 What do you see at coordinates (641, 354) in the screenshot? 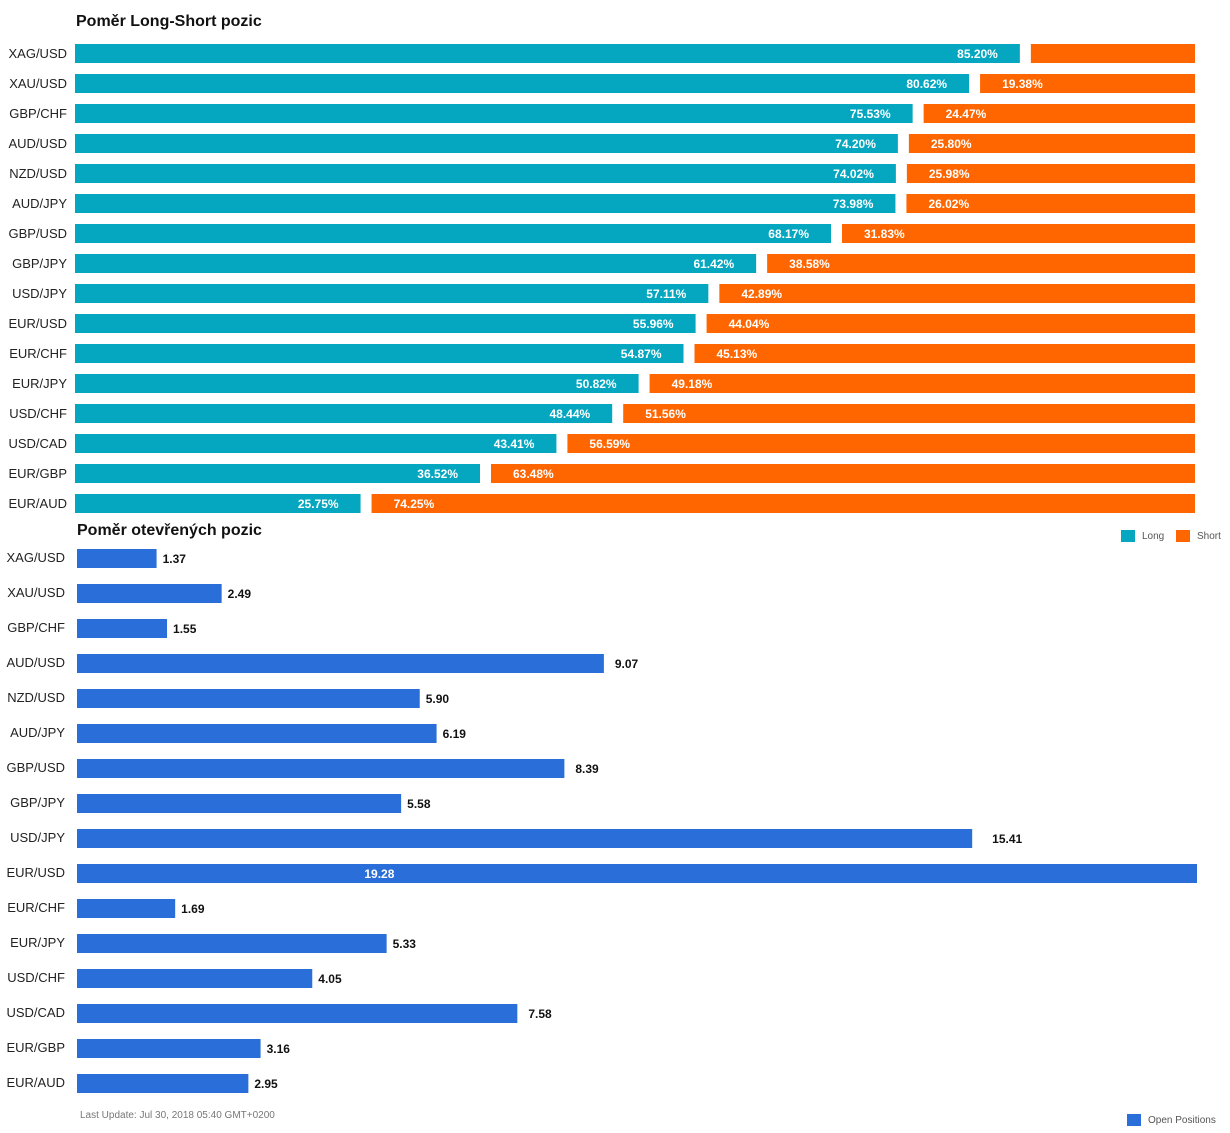
I see `long-value-label-eur-chf: 54.87%` at bounding box center [641, 354].